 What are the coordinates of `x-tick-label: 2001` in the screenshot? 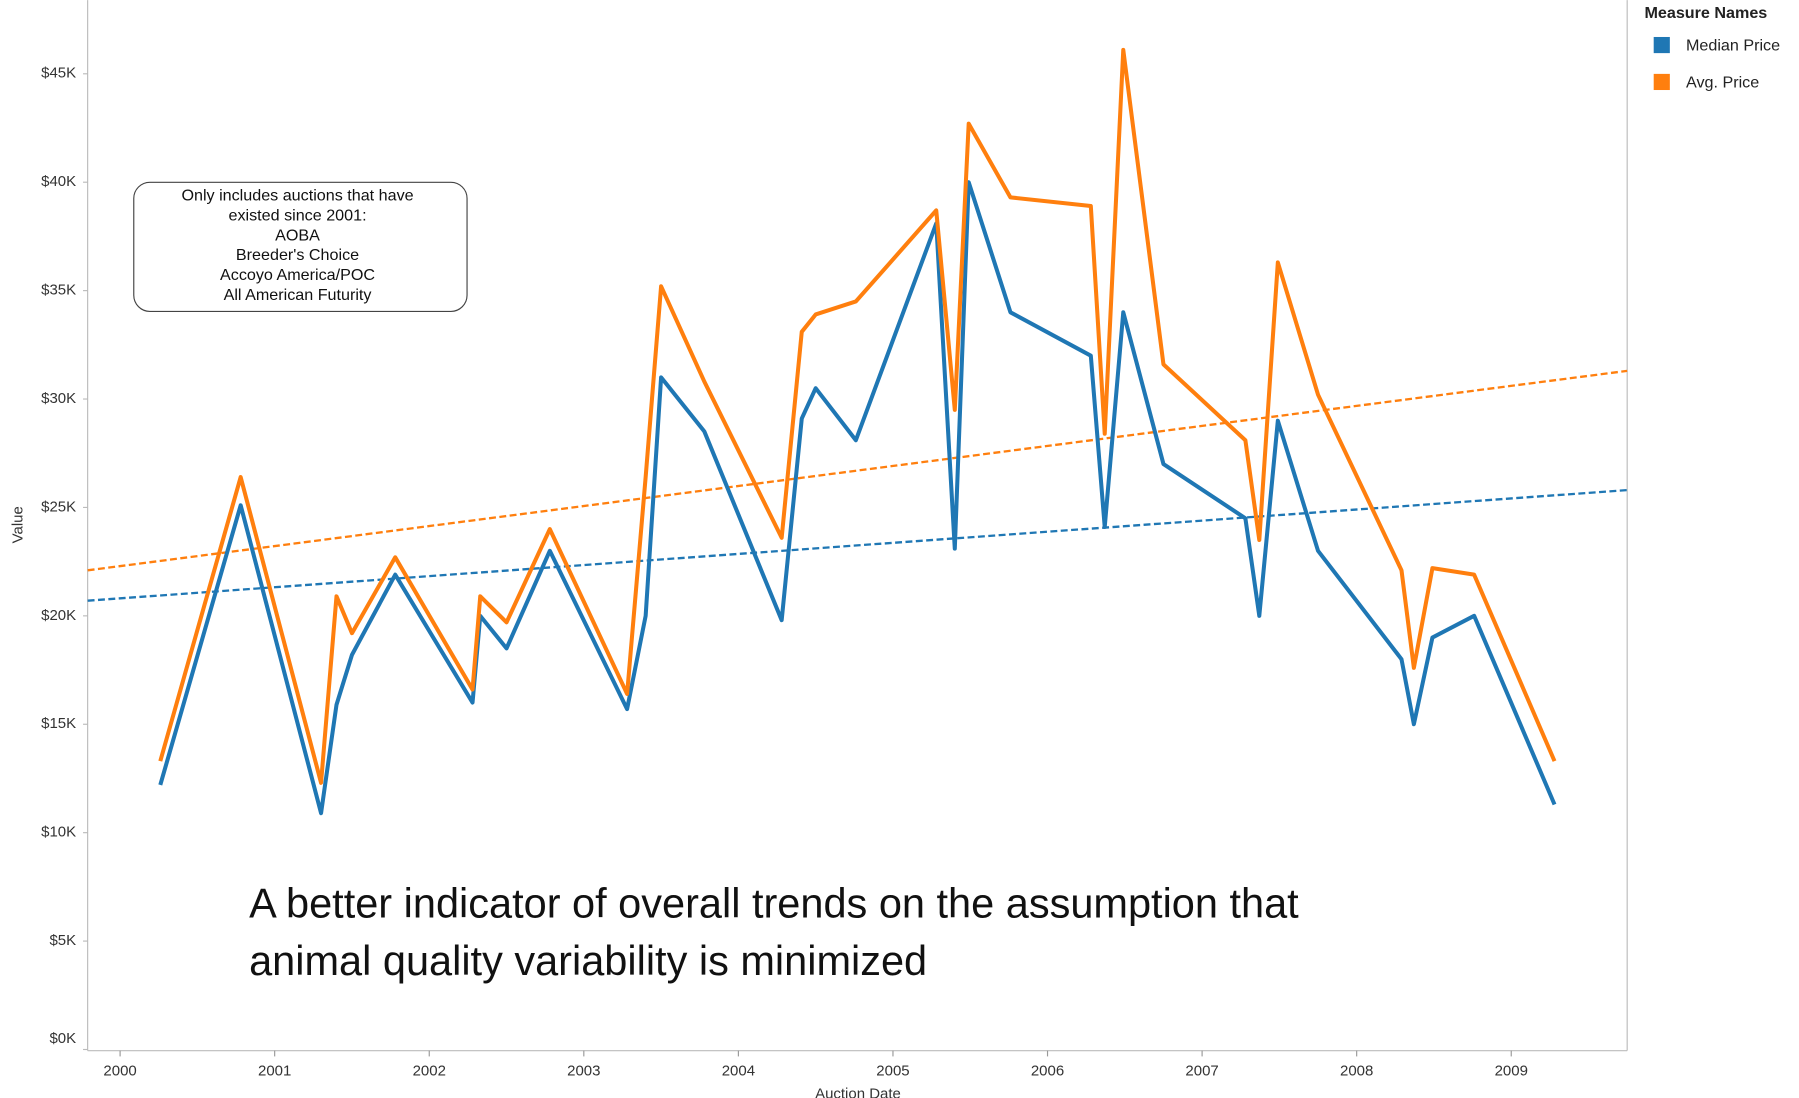 It's located at (274, 1070).